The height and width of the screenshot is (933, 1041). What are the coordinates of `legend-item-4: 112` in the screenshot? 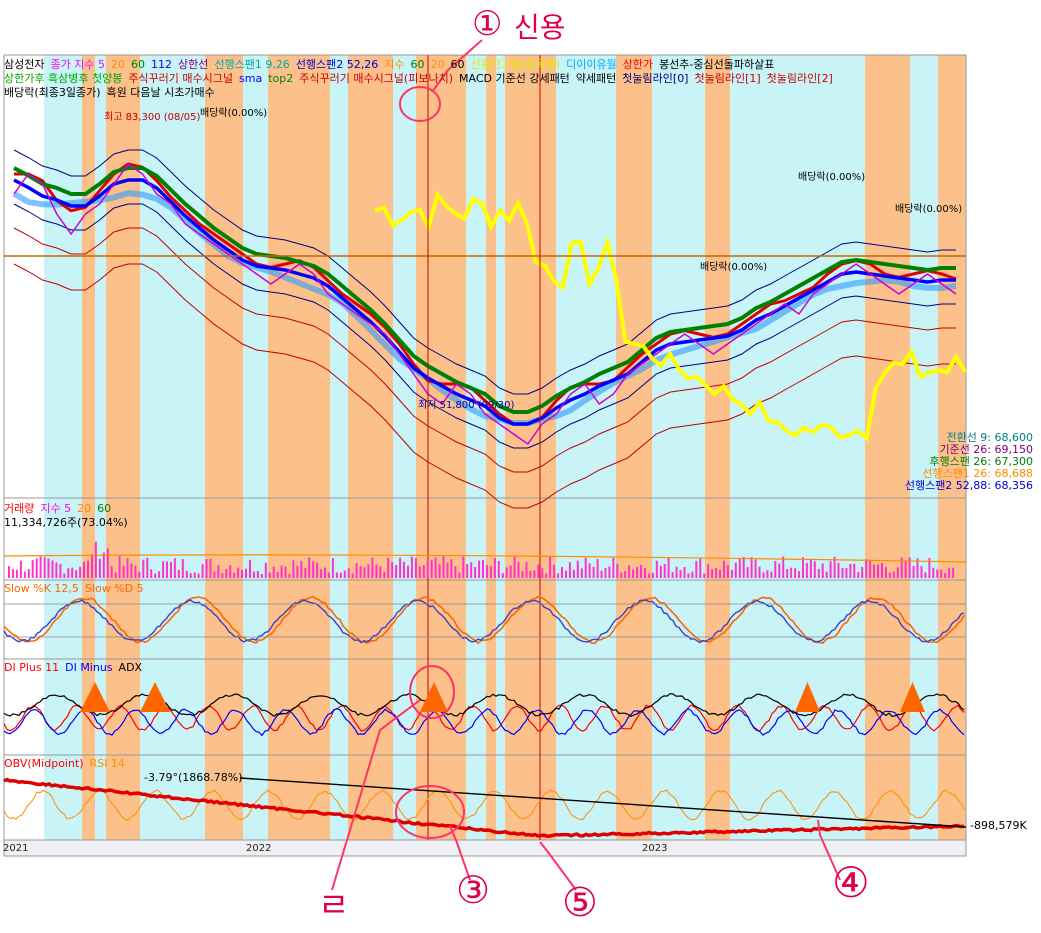 It's located at (161, 64).